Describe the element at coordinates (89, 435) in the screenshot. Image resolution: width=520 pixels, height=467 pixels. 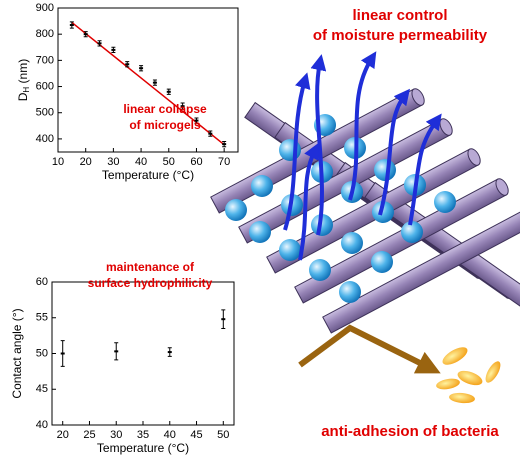
I see `x-tick-label: 25` at that location.